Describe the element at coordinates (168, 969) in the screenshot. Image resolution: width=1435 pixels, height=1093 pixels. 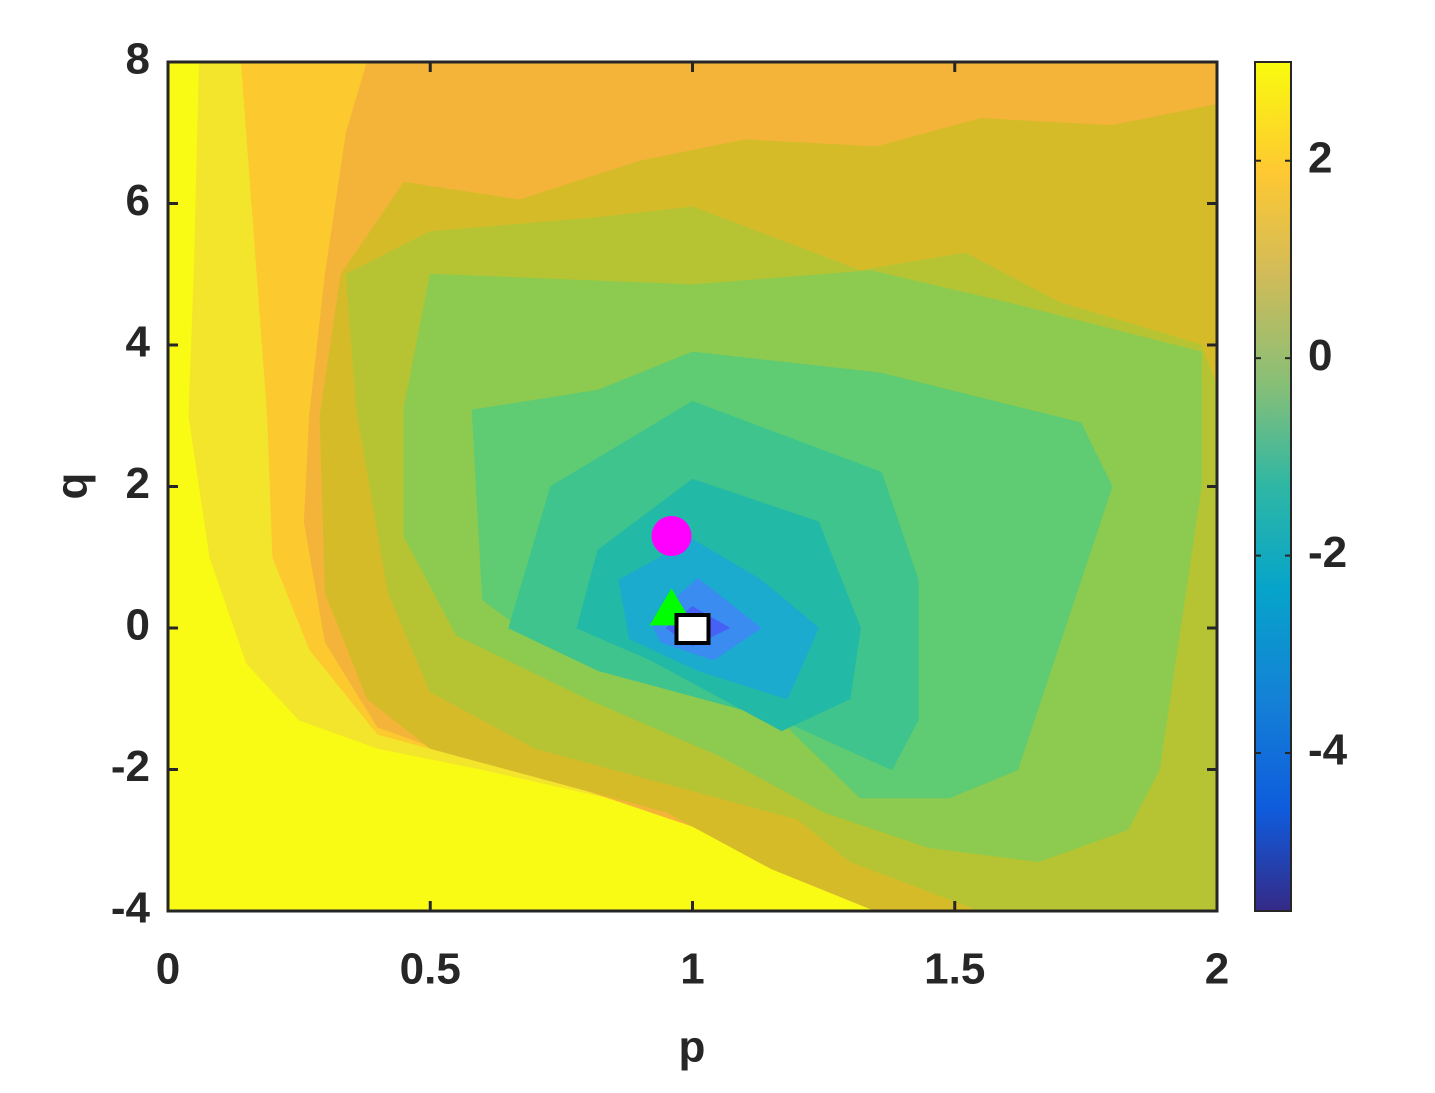
I see `x-tick-label: 0` at that location.